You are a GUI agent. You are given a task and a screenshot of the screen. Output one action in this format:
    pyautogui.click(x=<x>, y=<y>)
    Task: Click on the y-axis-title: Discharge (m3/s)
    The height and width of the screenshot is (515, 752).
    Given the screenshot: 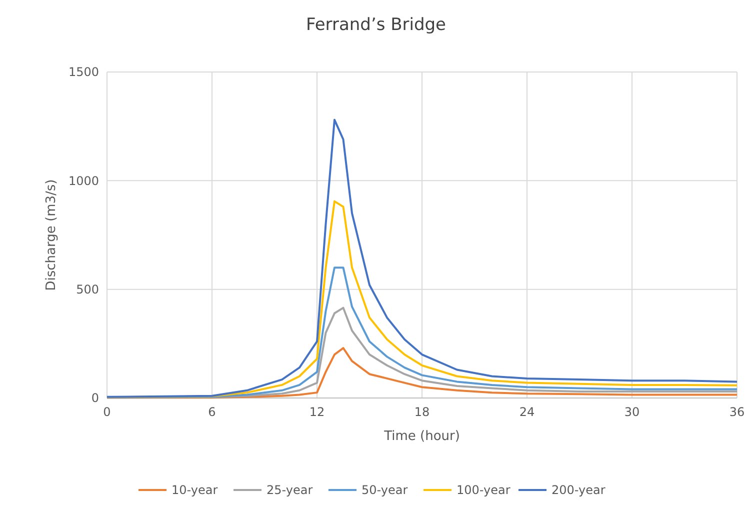 What is the action you would take?
    pyautogui.click(x=51, y=235)
    